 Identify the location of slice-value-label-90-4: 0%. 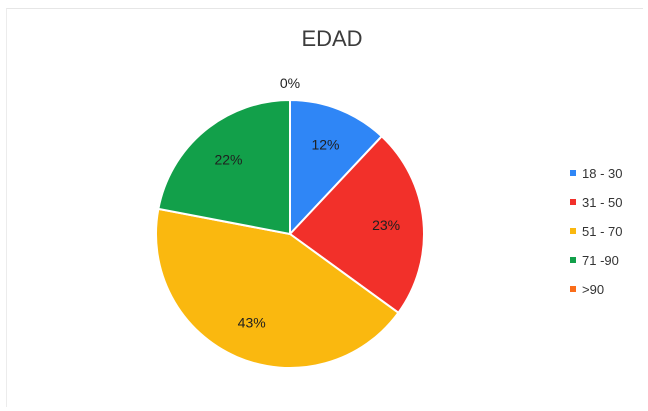
(290, 83).